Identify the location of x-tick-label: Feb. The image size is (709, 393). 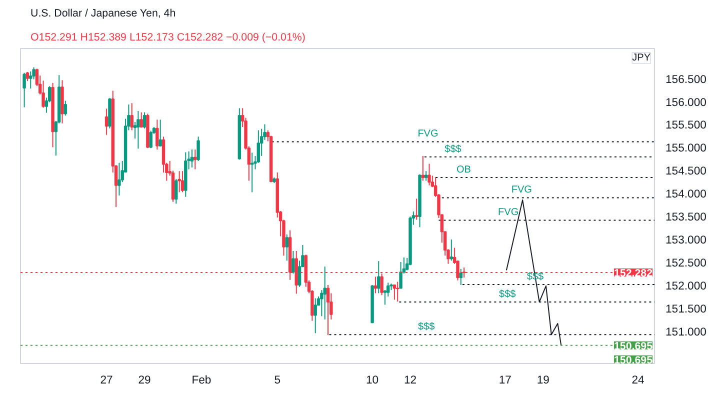
(202, 380).